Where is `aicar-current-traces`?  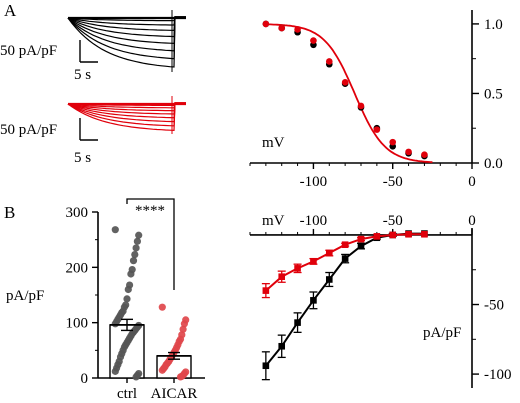
aicar-current-traces is located at coordinates (126, 115).